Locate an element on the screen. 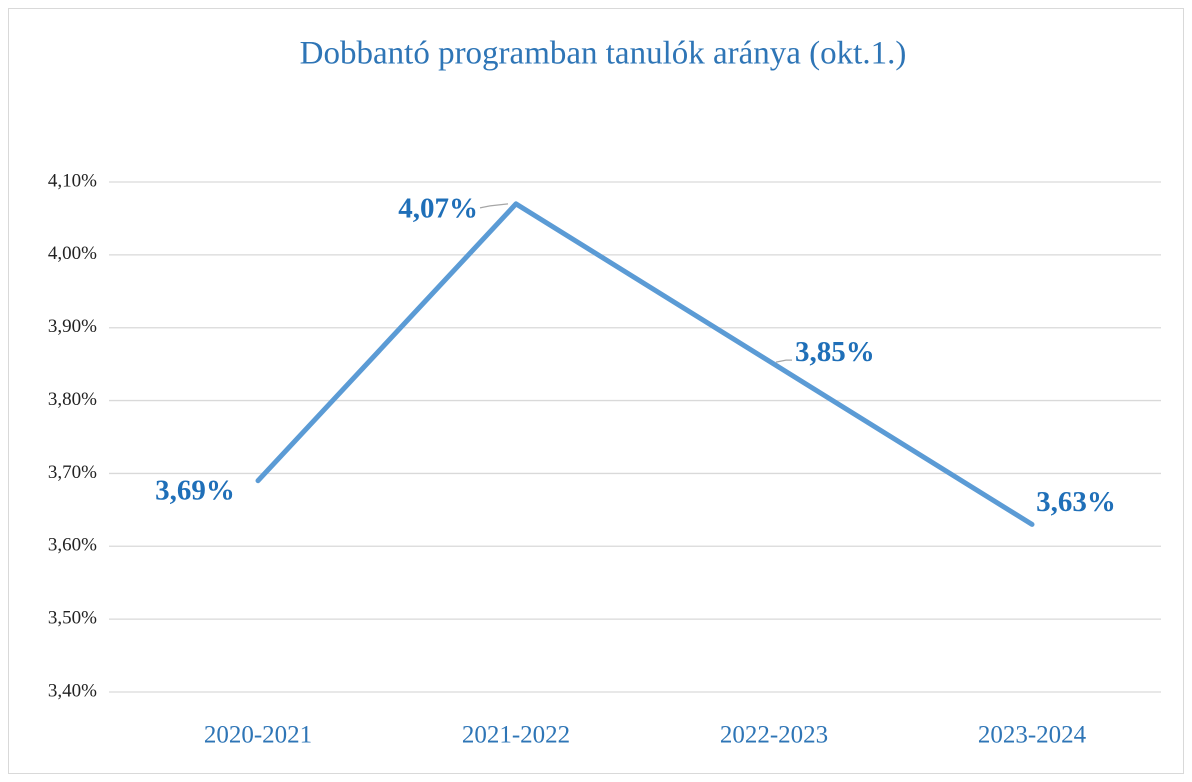  y-tick-label: 3,90% is located at coordinates (72, 326).